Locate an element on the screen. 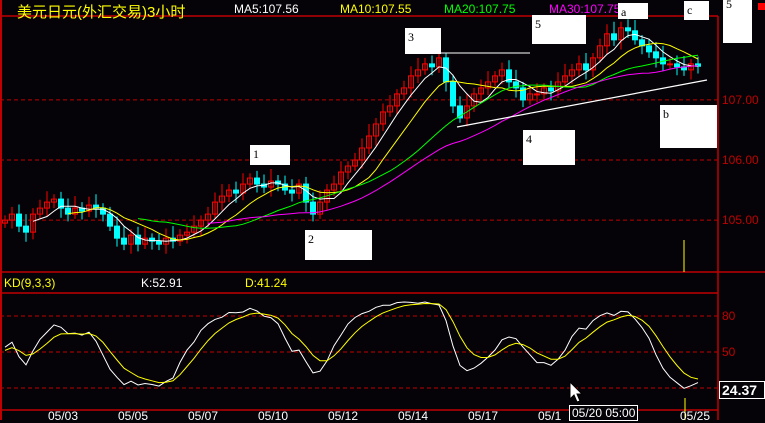 The image size is (765, 423). status-square is located at coordinates (761, 6).